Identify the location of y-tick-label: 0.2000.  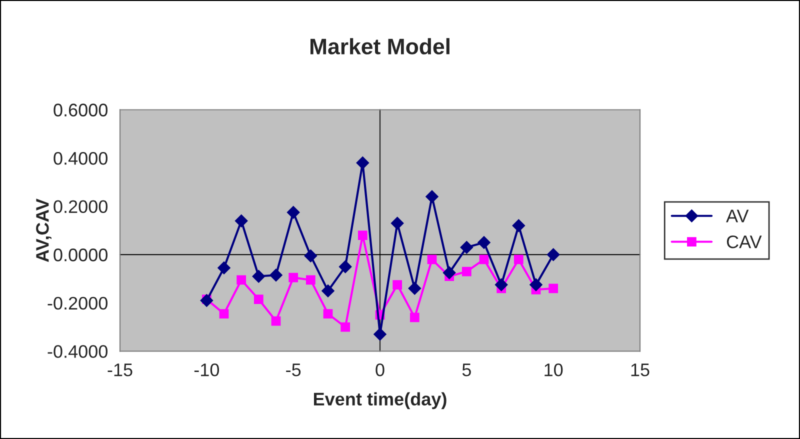
(81, 207).